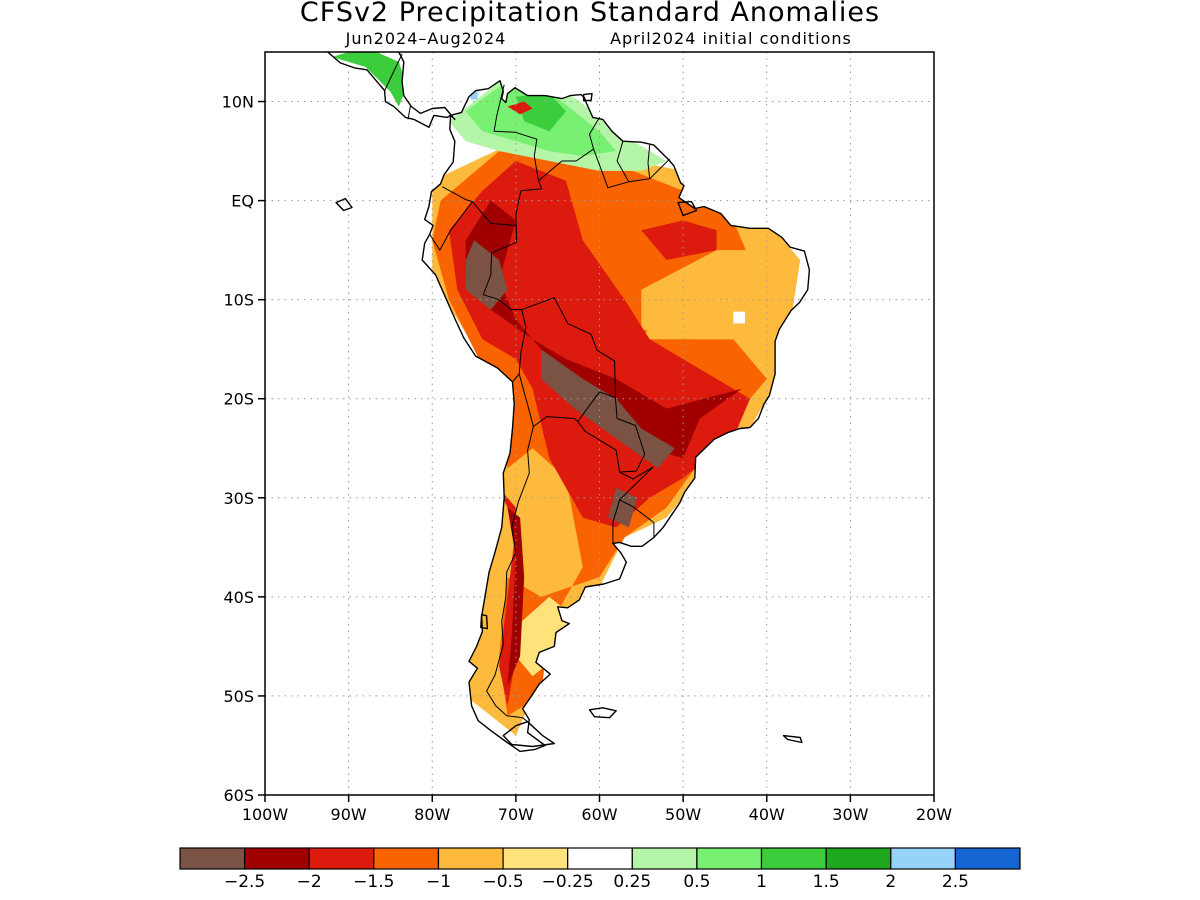 The width and height of the screenshot is (1200, 900). Describe the element at coordinates (850, 814) in the screenshot. I see `lon-tick-label: 30W` at that location.